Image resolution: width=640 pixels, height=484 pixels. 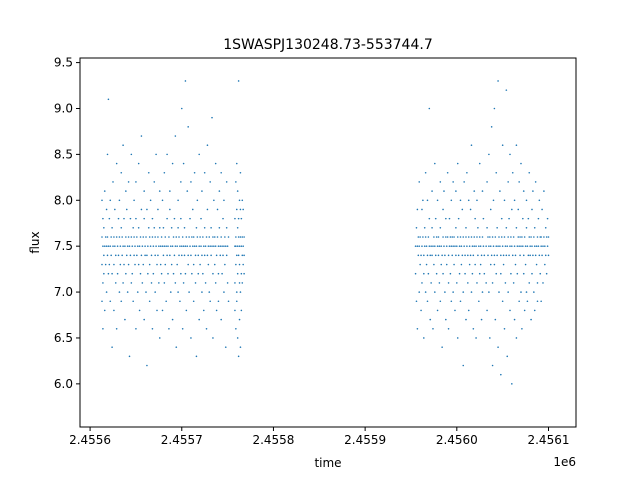 What do you see at coordinates (564, 462) in the screenshot?
I see `x-offset-label: 1e6` at bounding box center [564, 462].